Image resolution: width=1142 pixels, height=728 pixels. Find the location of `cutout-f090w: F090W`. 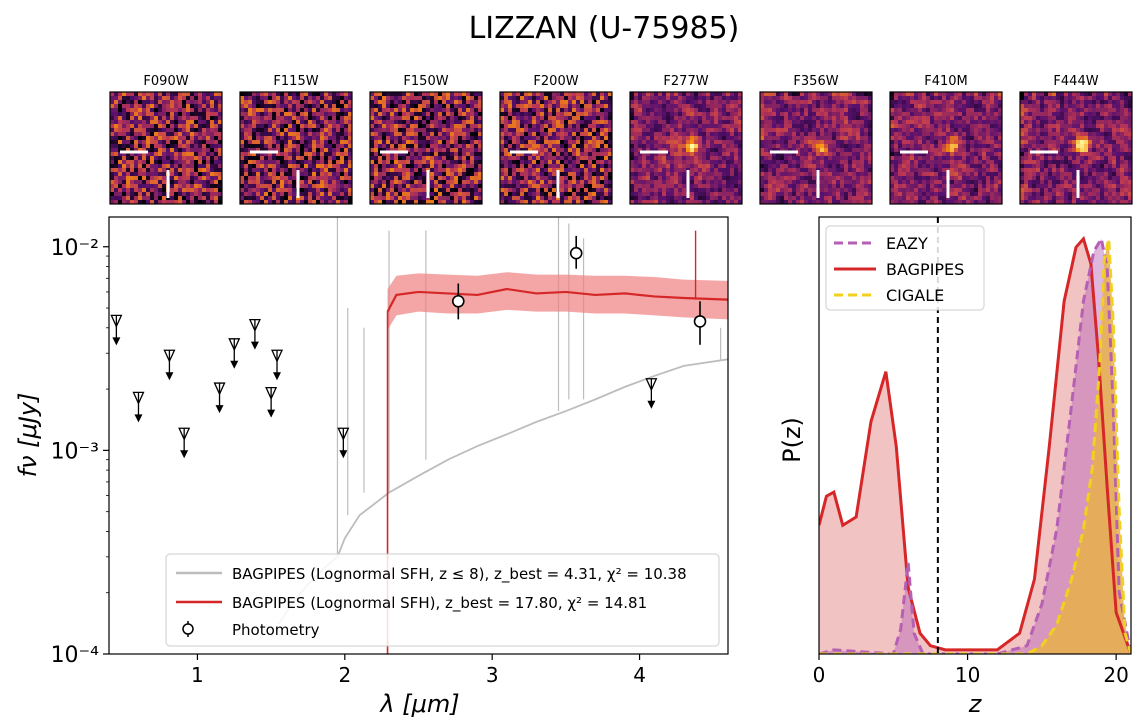

cutout-f090w: F090W is located at coordinates (166, 139).